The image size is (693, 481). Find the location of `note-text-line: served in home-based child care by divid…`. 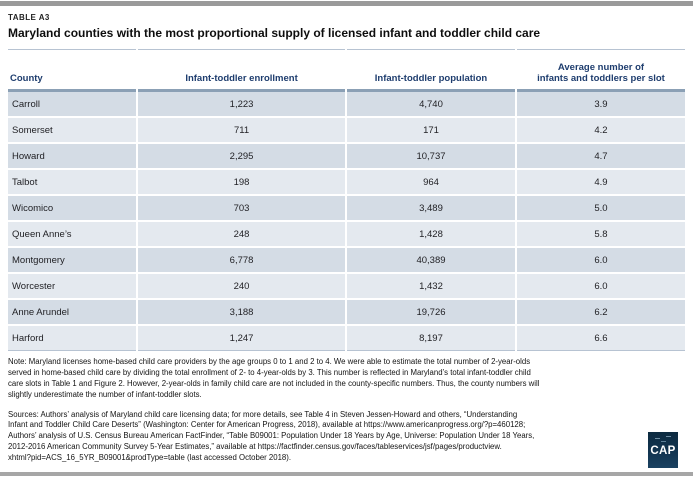

note-text-line: served in home-based child care by divid… is located at coordinates (269, 373).